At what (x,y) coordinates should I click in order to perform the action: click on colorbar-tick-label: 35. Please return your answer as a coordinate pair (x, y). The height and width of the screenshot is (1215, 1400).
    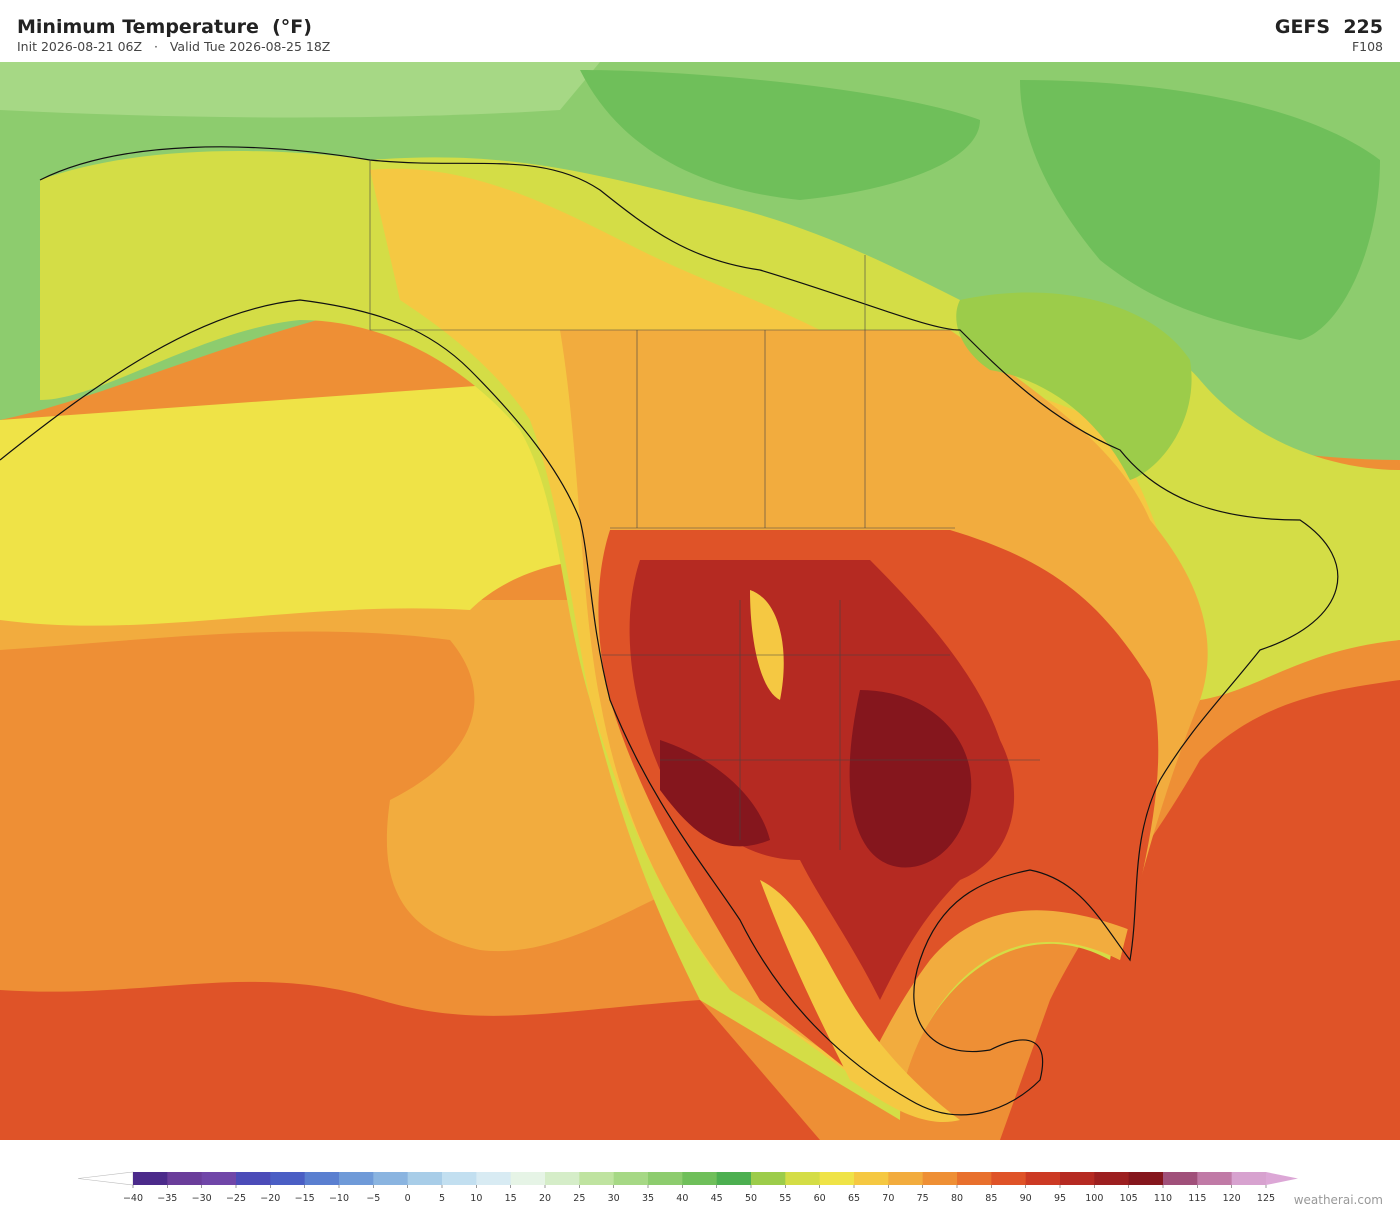
    Looking at the image, I should click on (648, 1198).